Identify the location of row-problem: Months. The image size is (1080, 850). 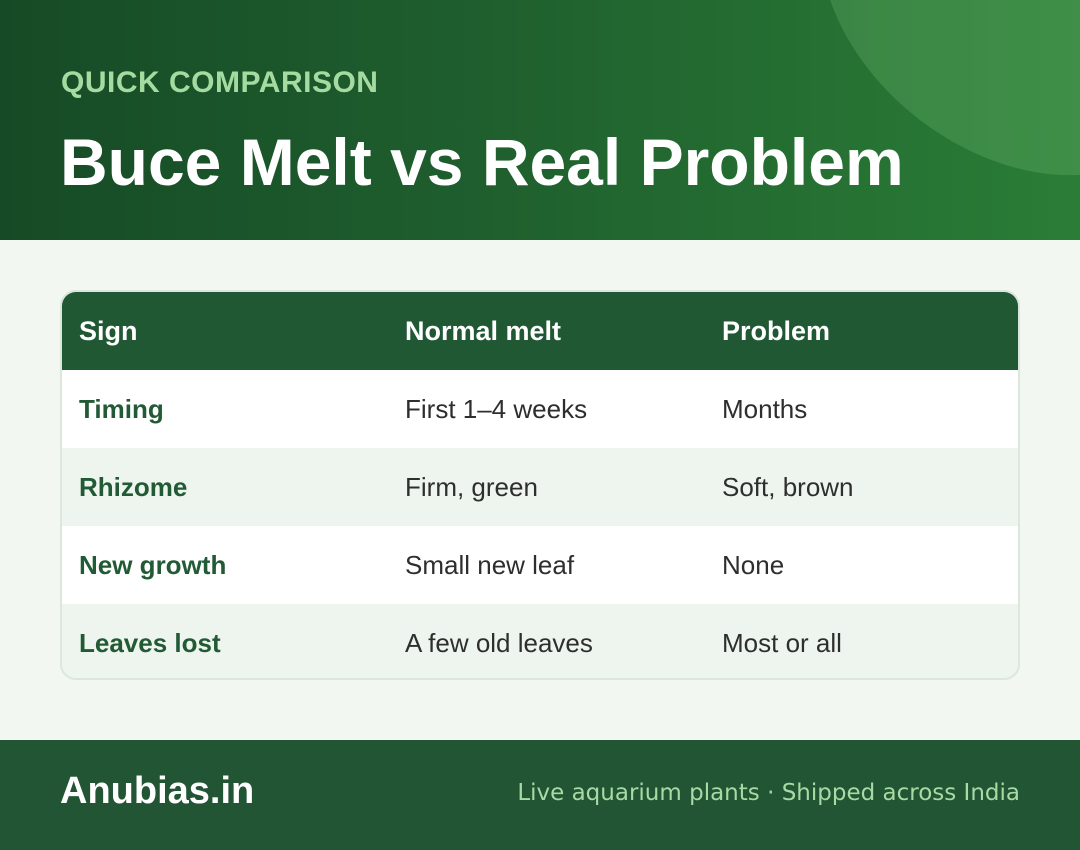
(765, 408).